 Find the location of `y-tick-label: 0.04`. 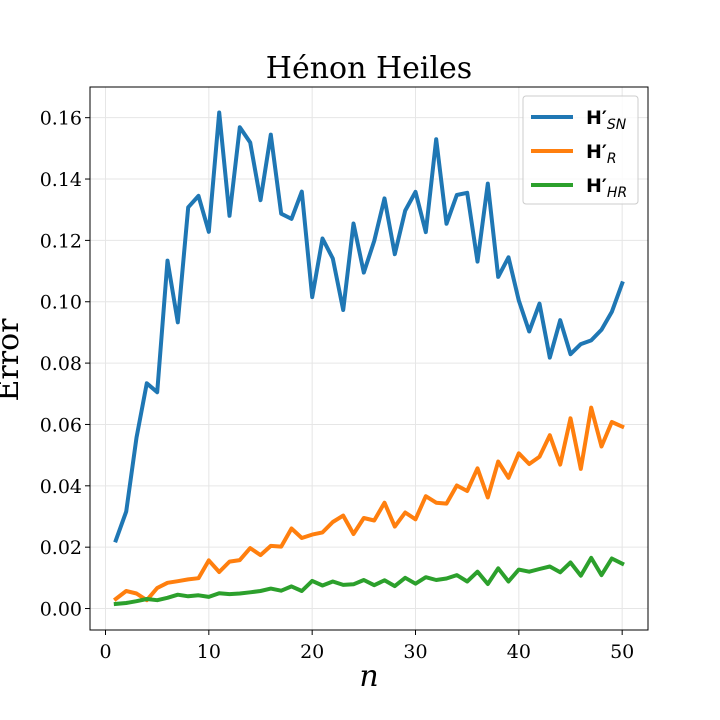

y-tick-label: 0.04 is located at coordinates (61, 487).